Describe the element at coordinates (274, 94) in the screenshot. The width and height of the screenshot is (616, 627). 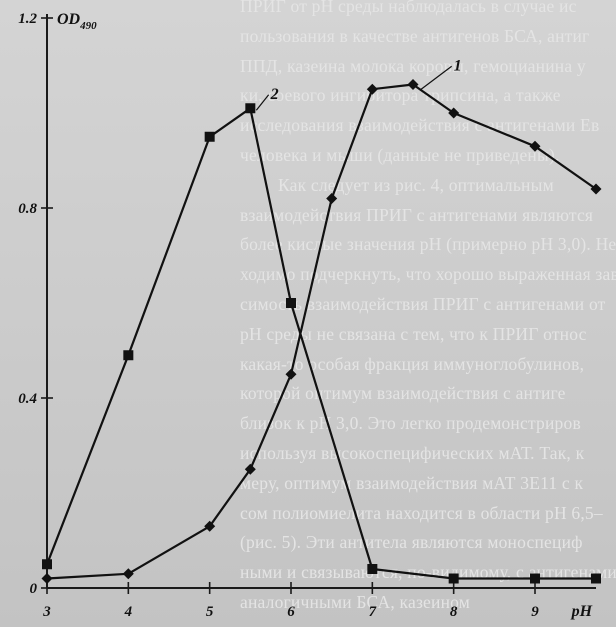
I see `series-2-label: 2` at that location.